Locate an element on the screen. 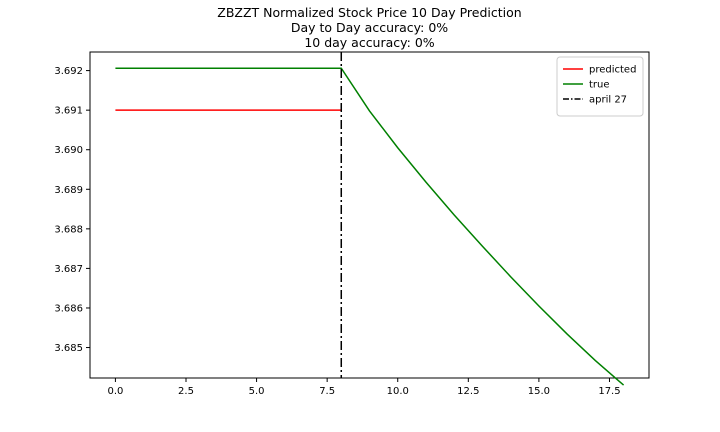 The image size is (720, 432). y-tick-label: 3.686 is located at coordinates (68, 308).